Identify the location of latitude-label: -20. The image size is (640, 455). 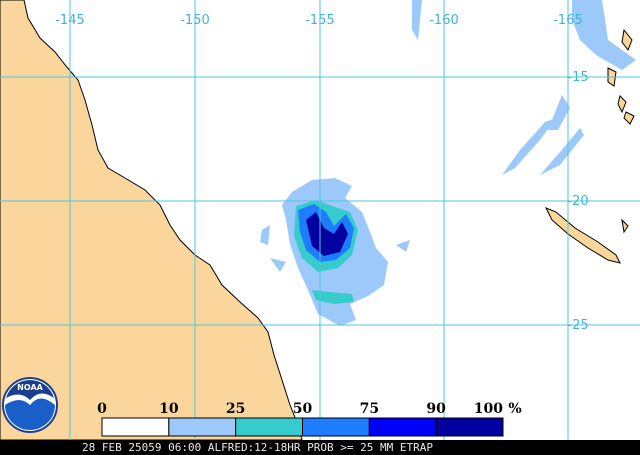
(577, 201).